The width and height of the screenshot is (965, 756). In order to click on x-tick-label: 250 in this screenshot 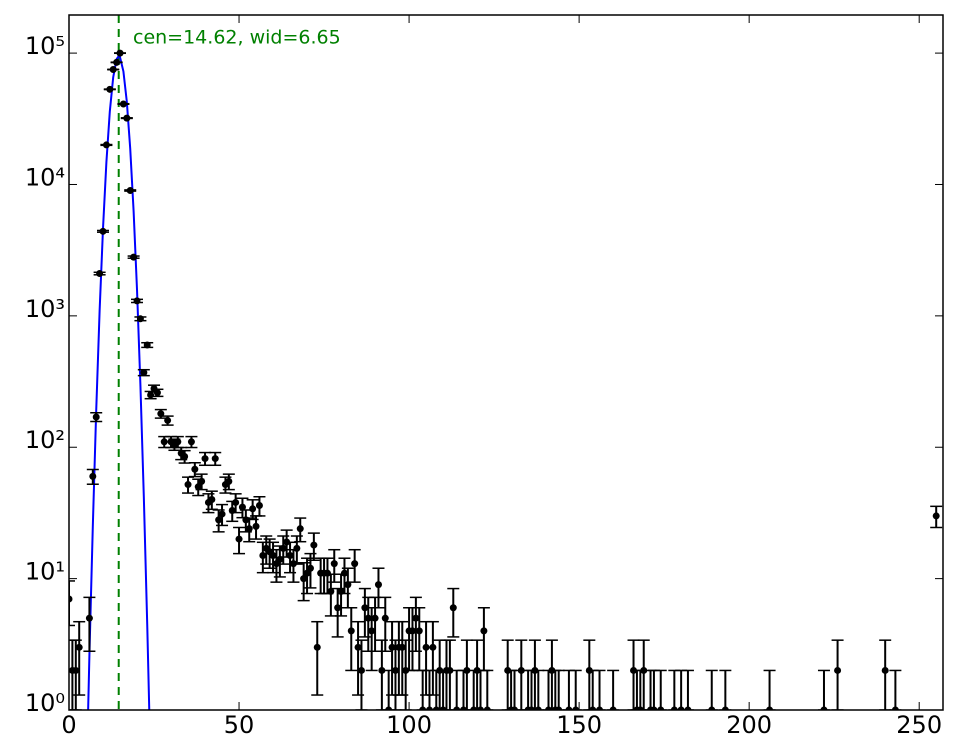, I will do `click(919, 725)`.